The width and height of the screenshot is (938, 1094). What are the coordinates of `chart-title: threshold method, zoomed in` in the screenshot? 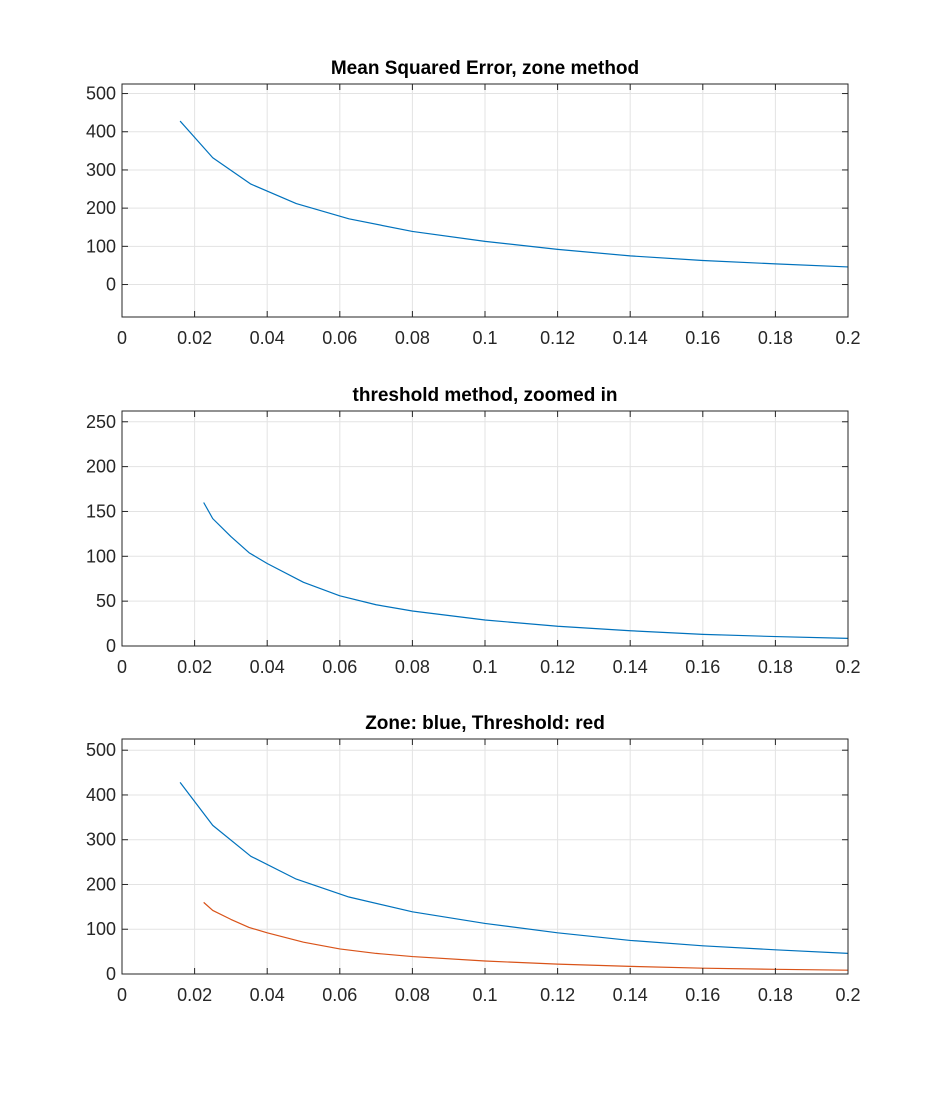 It's located at (485, 395).